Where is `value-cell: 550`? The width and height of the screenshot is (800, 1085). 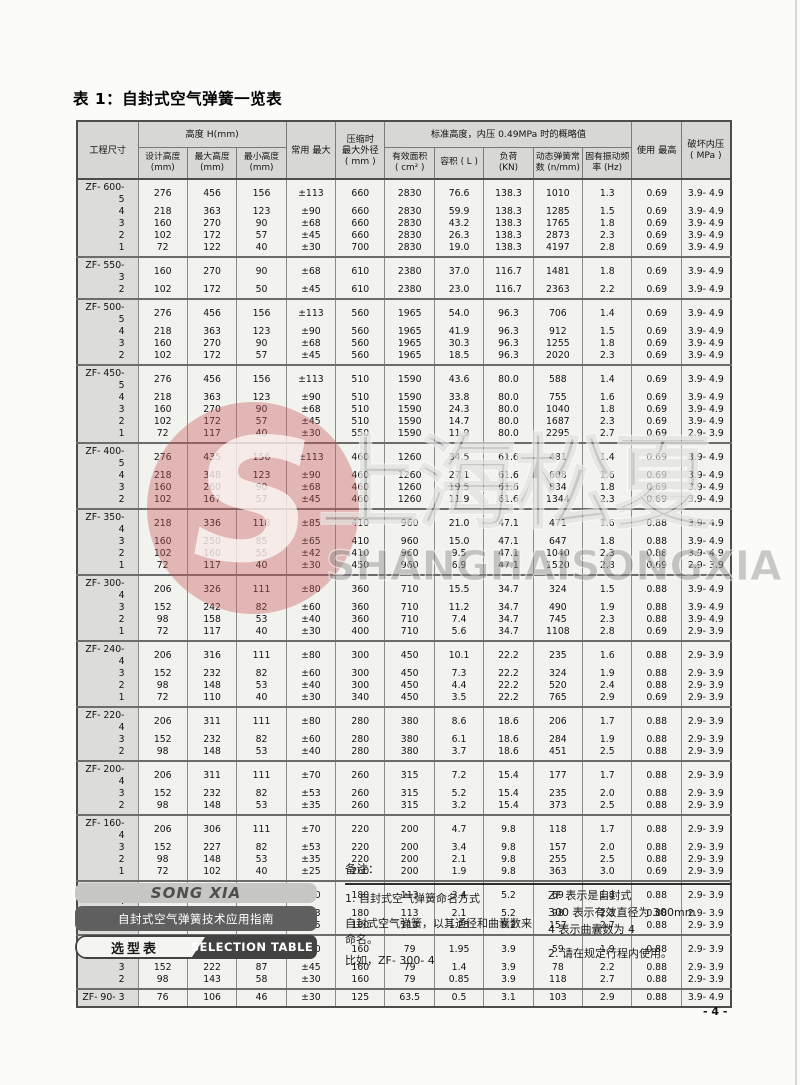 value-cell: 550 is located at coordinates (360, 435).